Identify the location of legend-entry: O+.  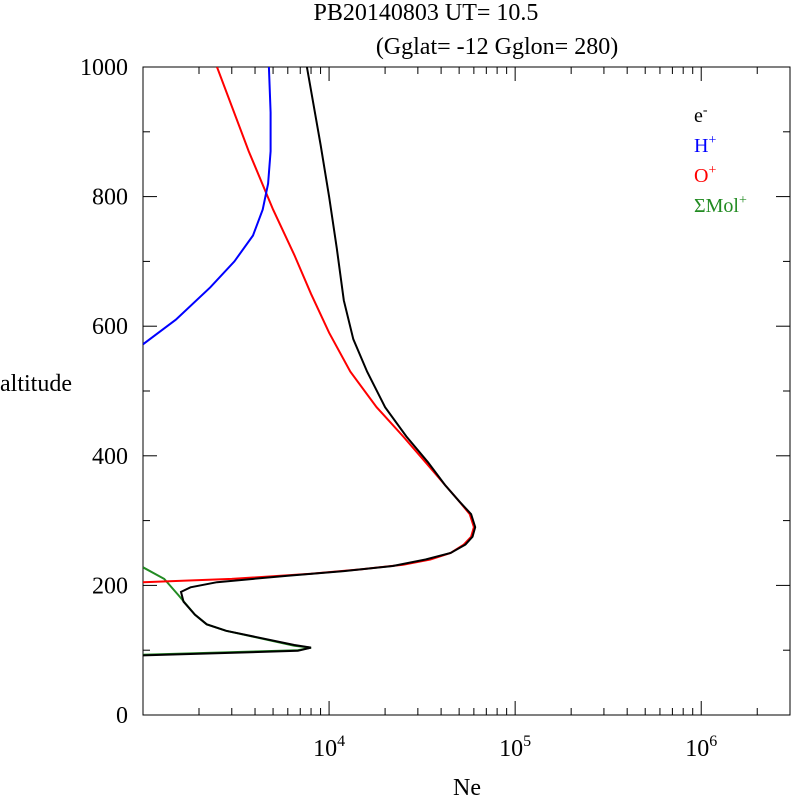
(705, 175).